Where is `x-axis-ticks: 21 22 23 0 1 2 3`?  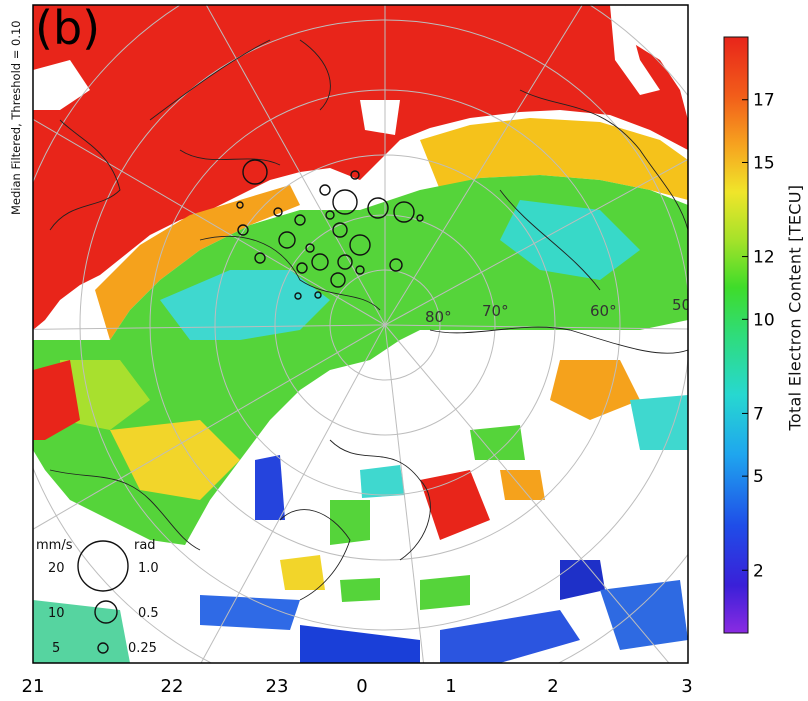 x-axis-ticks: 21 22 23 0 1 2 3 is located at coordinates (357, 686).